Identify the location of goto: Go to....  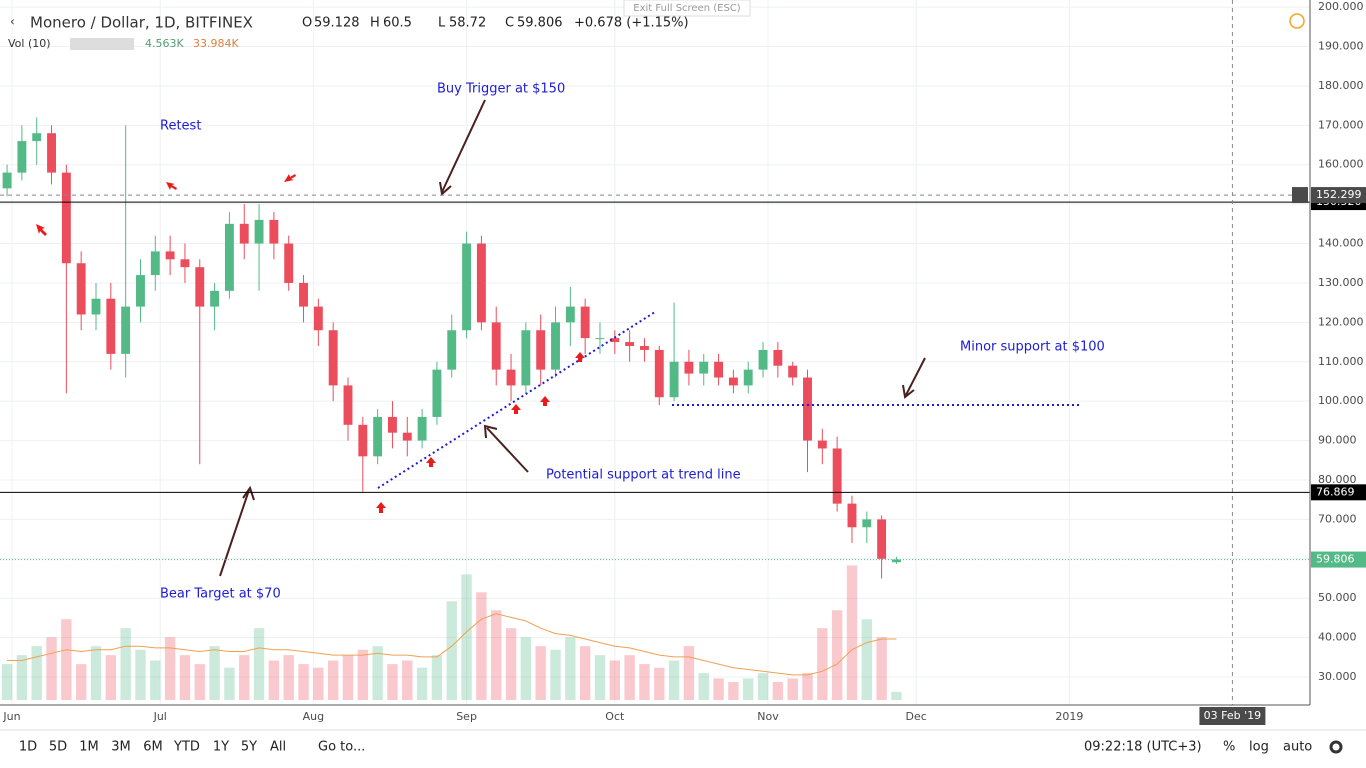
(341, 747).